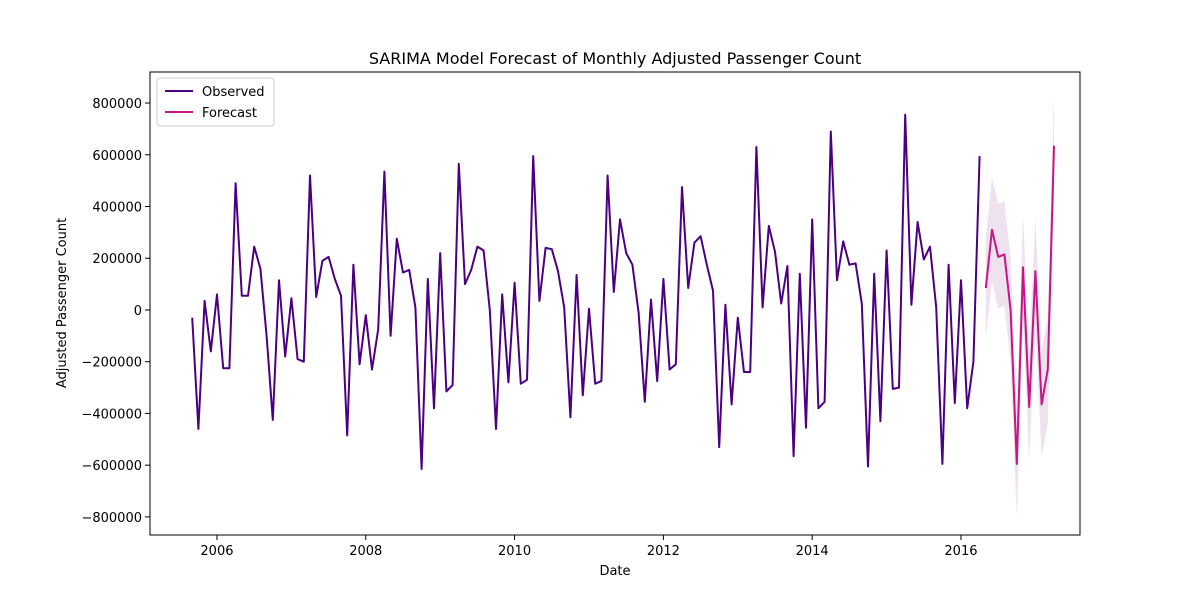 The width and height of the screenshot is (1200, 600). I want to click on confidence-band-layer, so click(1019, 304).